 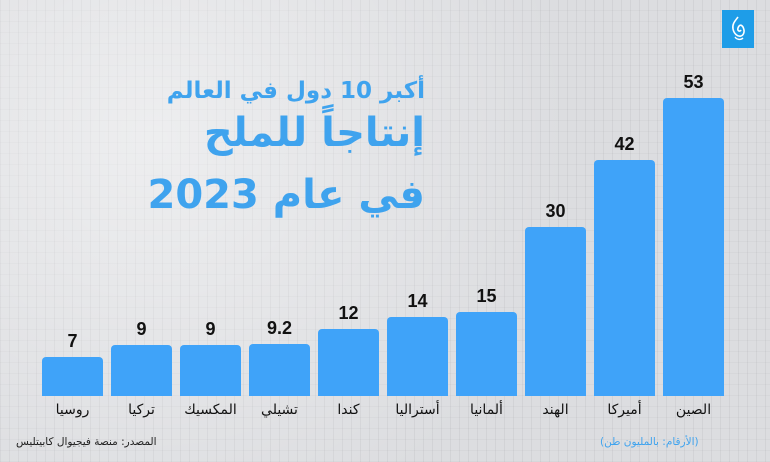 What do you see at coordinates (210, 410) in the screenshot?
I see `category-label: المكسيك` at bounding box center [210, 410].